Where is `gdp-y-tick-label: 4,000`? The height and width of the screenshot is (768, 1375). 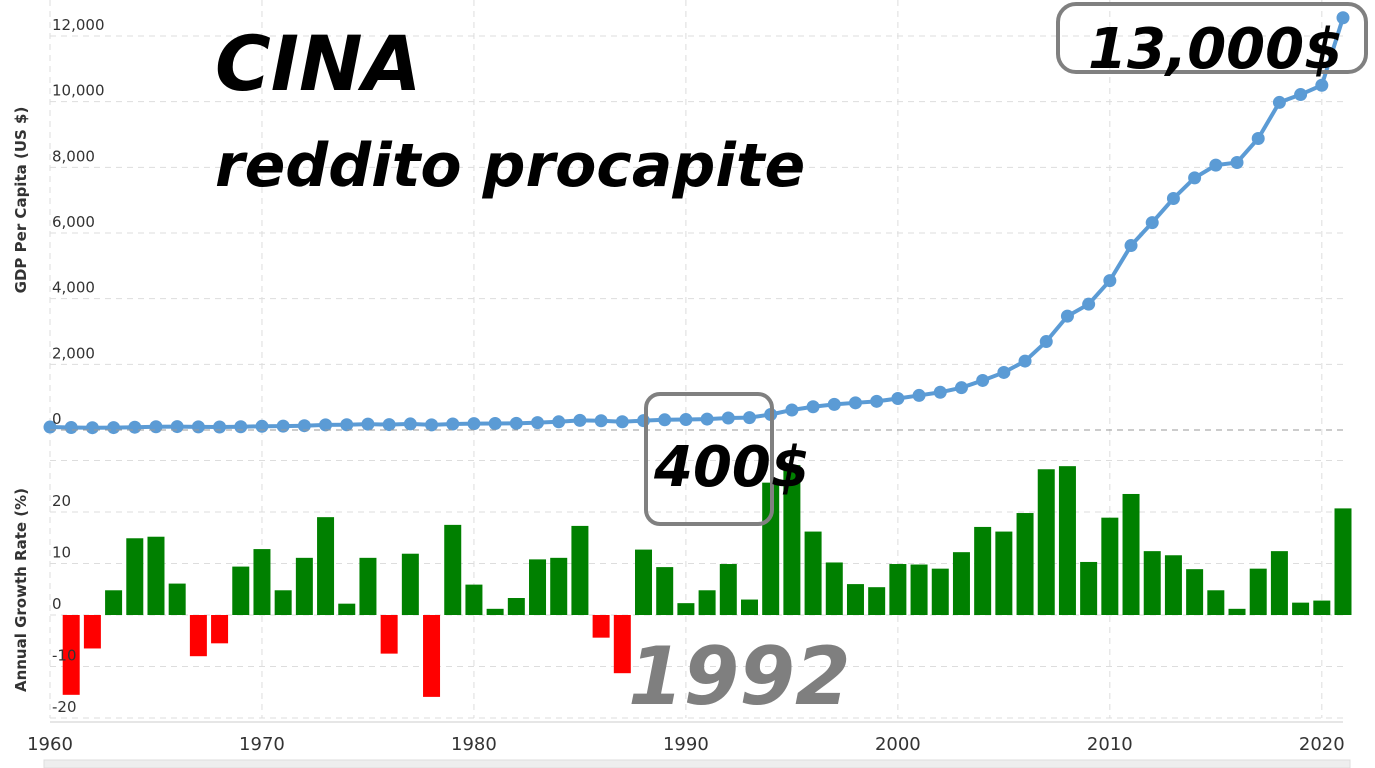
gdp-y-tick-label: 4,000 is located at coordinates (73, 288).